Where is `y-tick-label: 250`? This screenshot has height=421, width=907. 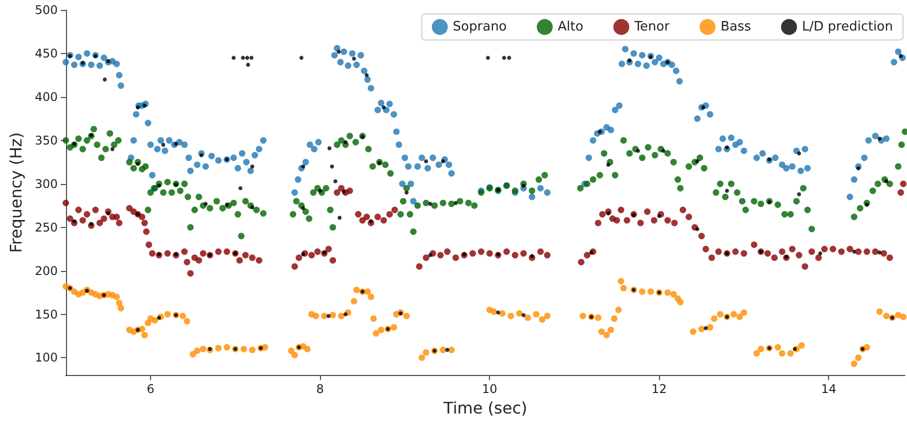
y-tick-label: 250 is located at coordinates (46, 227).